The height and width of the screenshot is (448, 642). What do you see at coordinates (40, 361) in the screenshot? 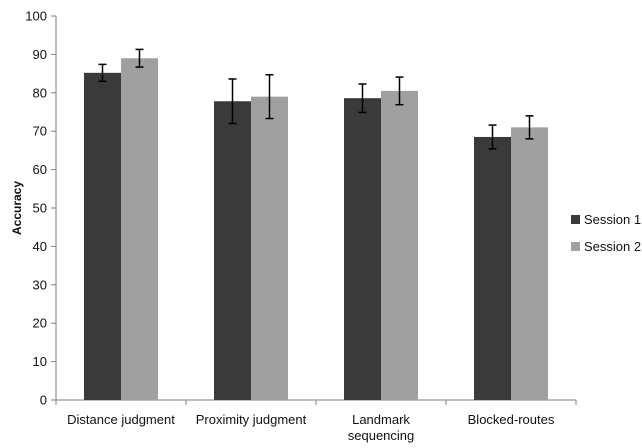
I see `y-tick-label: 10` at bounding box center [40, 361].